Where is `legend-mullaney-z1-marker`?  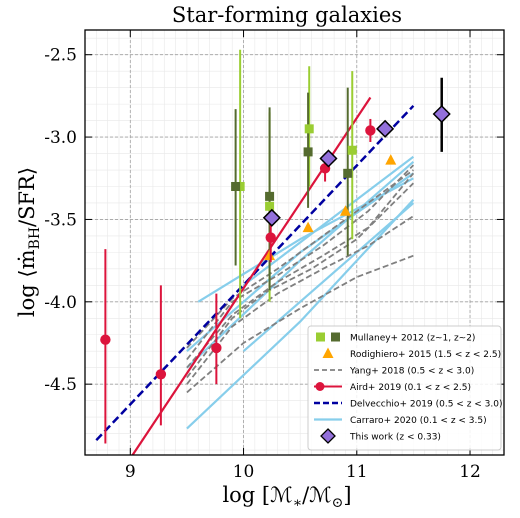 legend-mullaney-z1-marker is located at coordinates (320, 337).